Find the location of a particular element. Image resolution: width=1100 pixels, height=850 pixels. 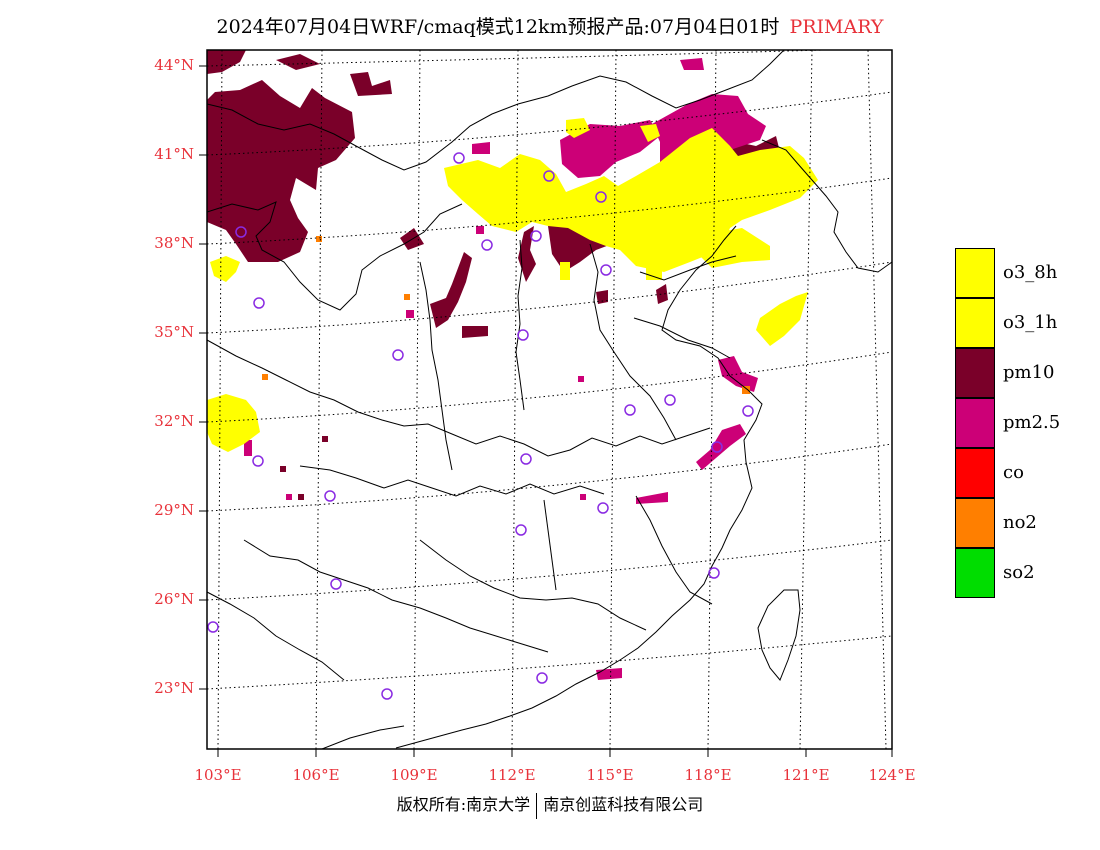

legend-label: o3_8h is located at coordinates (1030, 272).